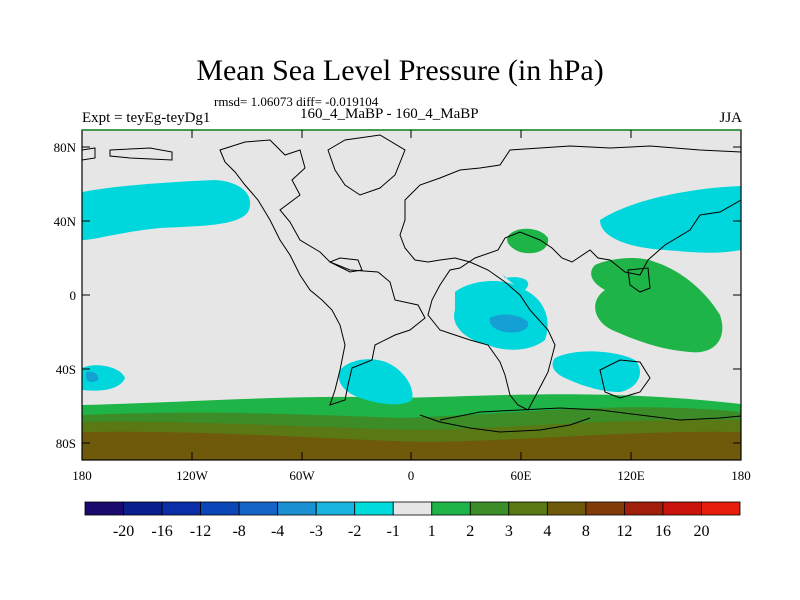 This screenshot has width=800, height=600. What do you see at coordinates (166, 210) in the screenshot?
I see `cyan-region-npacific` at bounding box center [166, 210].